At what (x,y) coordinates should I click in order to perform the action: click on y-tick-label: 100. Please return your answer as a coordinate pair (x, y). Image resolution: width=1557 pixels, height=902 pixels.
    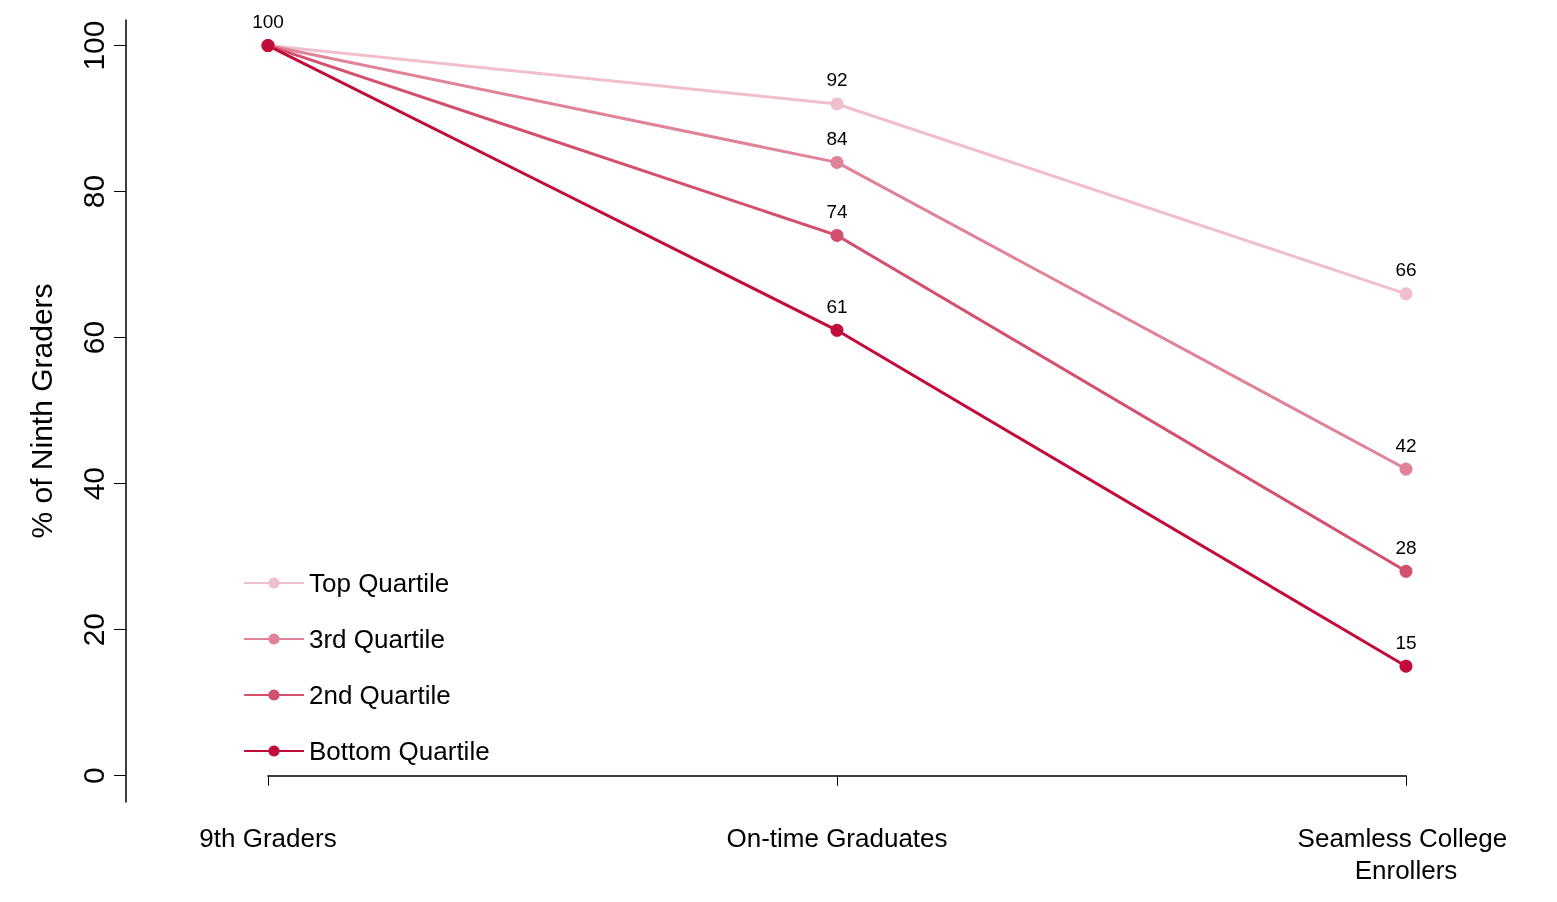
    Looking at the image, I should click on (93, 45).